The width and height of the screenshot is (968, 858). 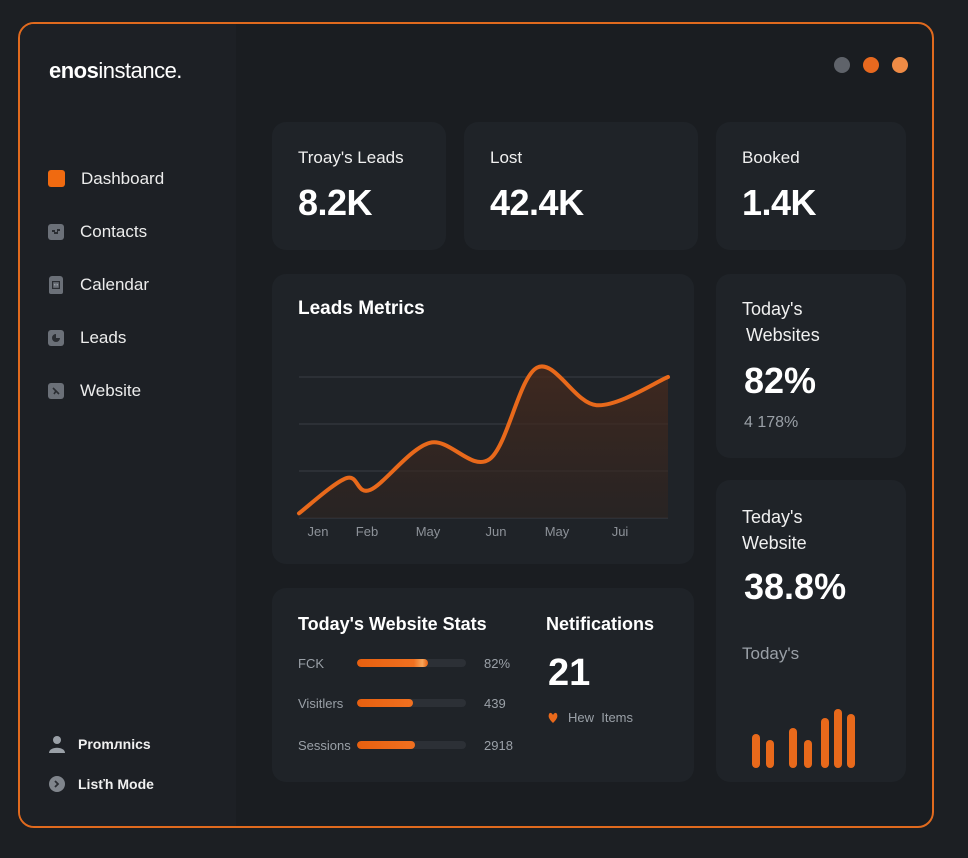 I want to click on sidebar-item-leads: Leads, so click(x=106, y=337).